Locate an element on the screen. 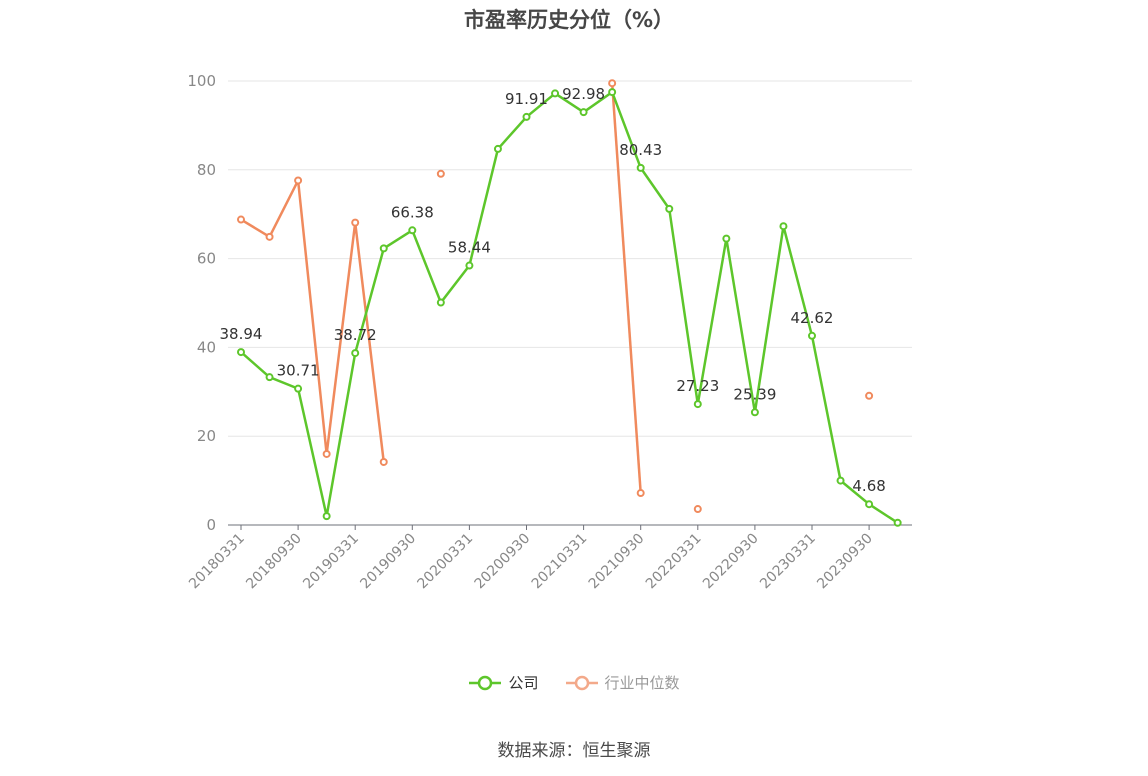 The height and width of the screenshot is (776, 1148). data-label-20200930: 91.91 is located at coordinates (526, 99).